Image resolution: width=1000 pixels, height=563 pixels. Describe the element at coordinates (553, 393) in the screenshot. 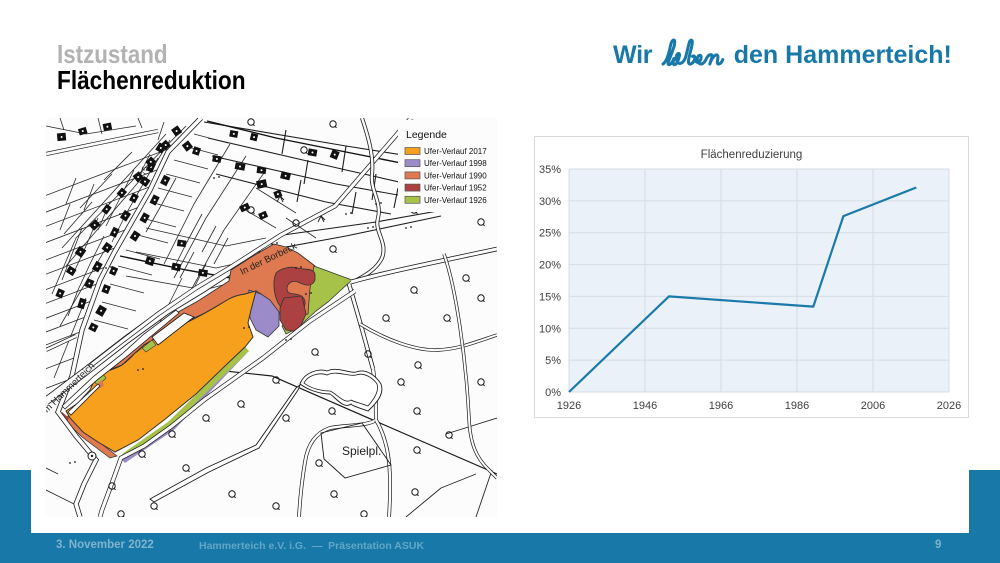

I see `svg-text: 0%` at that location.